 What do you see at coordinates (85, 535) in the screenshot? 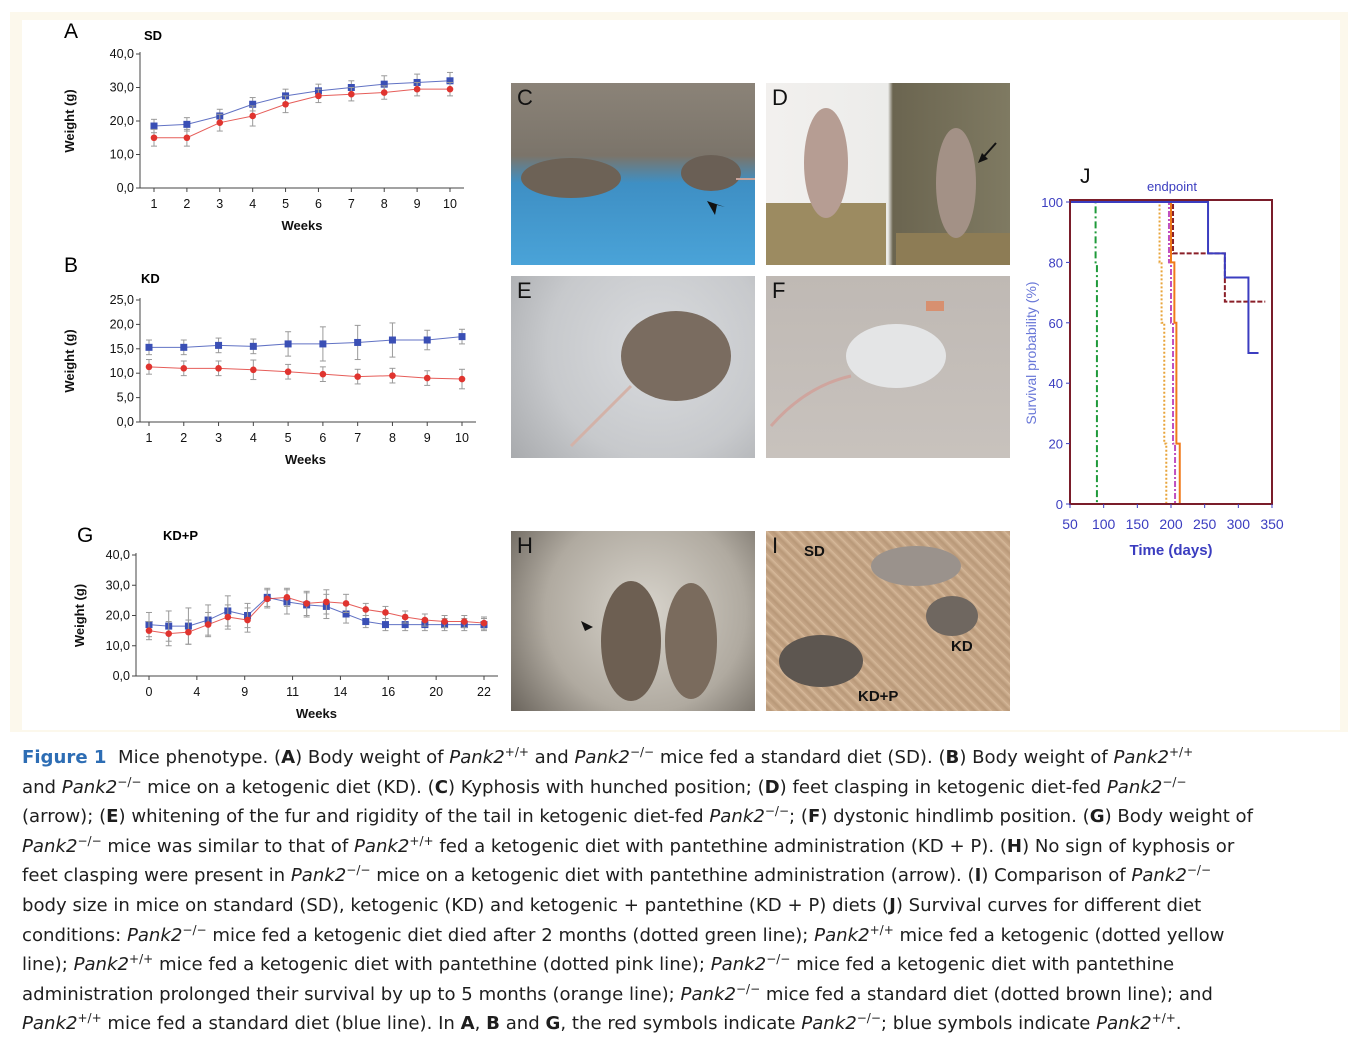
I see `panel-letter-g: G` at bounding box center [85, 535].